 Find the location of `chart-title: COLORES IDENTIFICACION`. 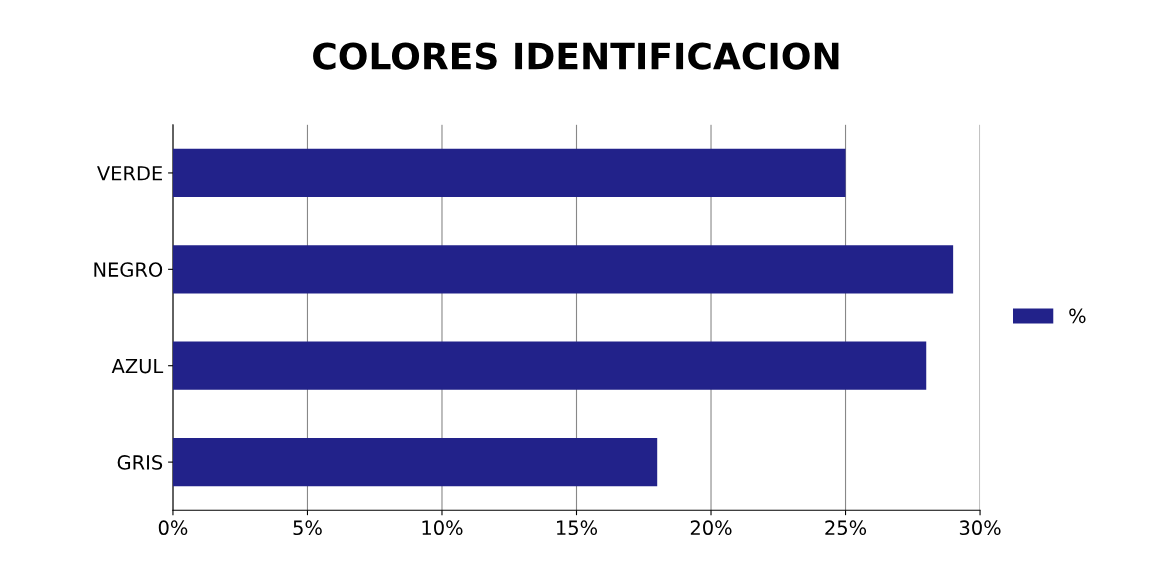

chart-title: COLORES IDENTIFICACION is located at coordinates (576, 56).